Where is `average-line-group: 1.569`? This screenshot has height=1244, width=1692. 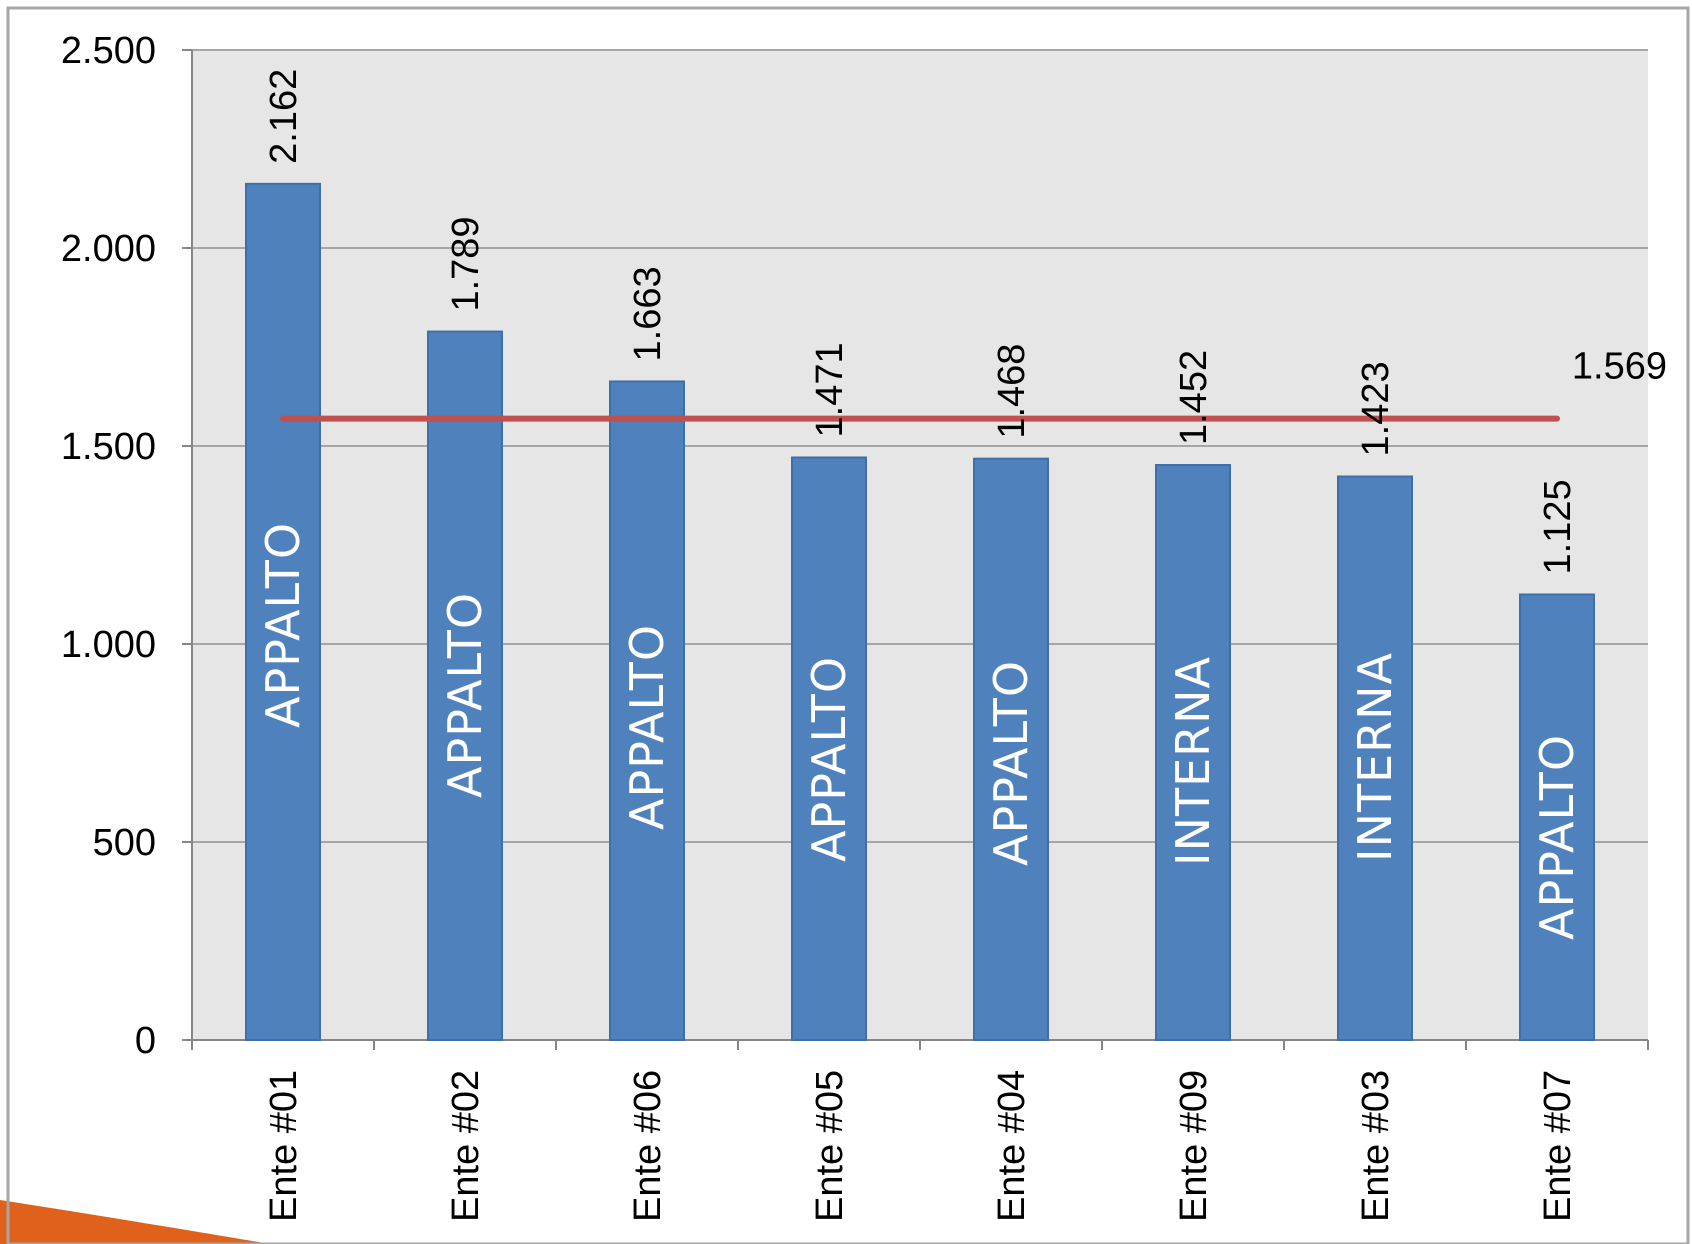
average-line-group: 1.569 is located at coordinates (973, 384).